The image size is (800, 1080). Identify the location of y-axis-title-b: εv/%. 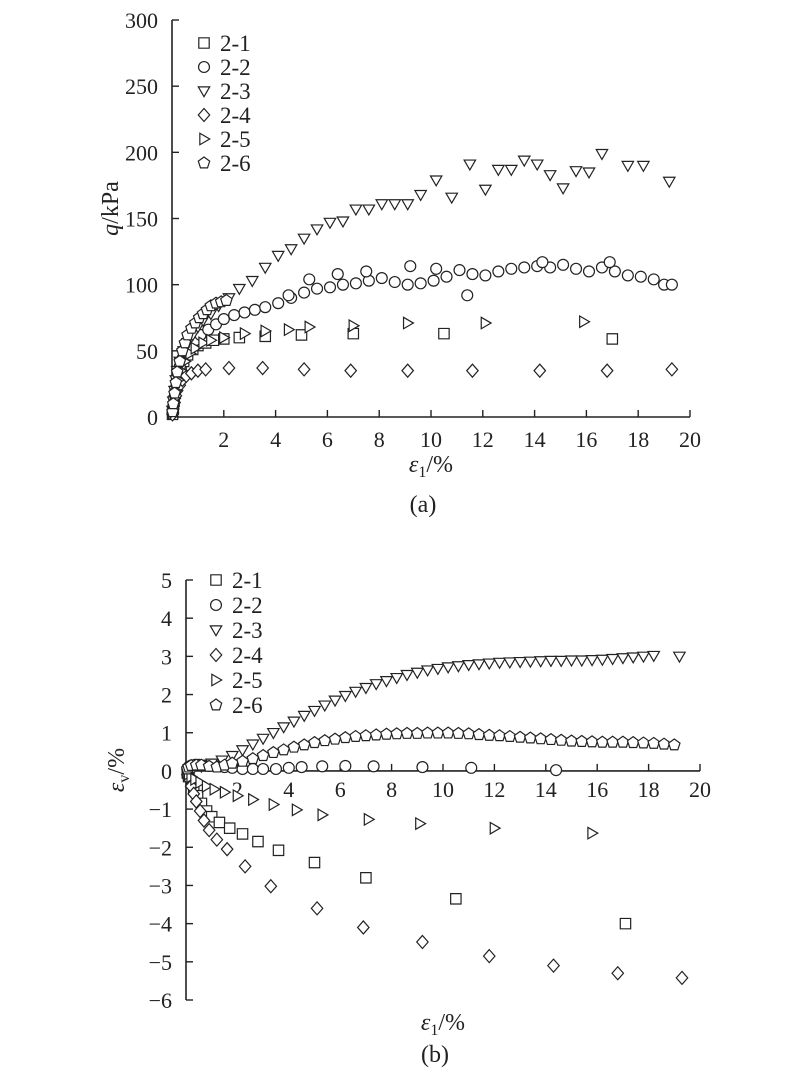
(118, 770).